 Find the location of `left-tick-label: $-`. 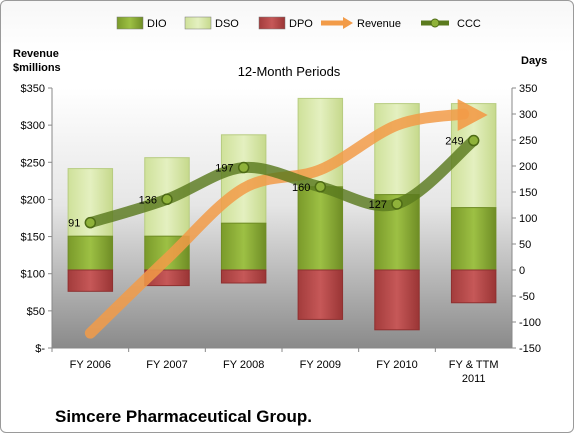

left-tick-label: $- is located at coordinates (40, 349).